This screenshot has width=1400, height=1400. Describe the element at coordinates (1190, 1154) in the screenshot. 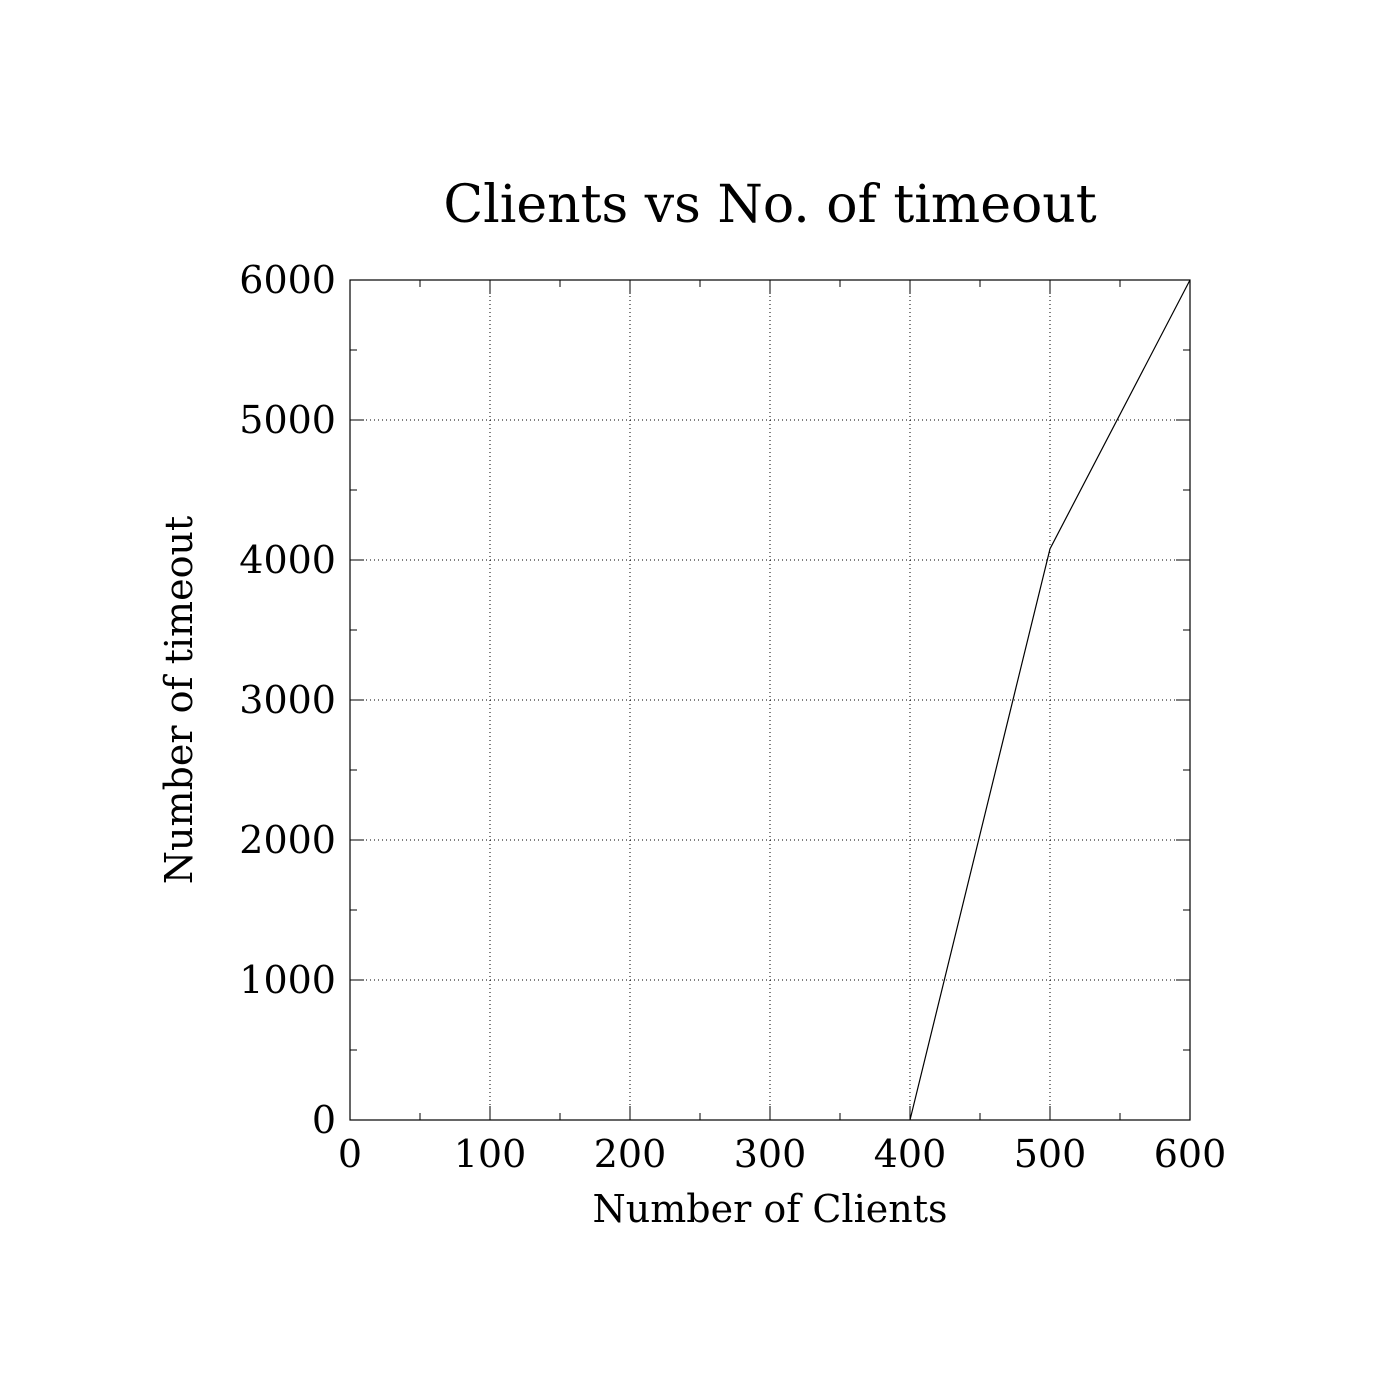

I see `x-tick-label: 600` at that location.